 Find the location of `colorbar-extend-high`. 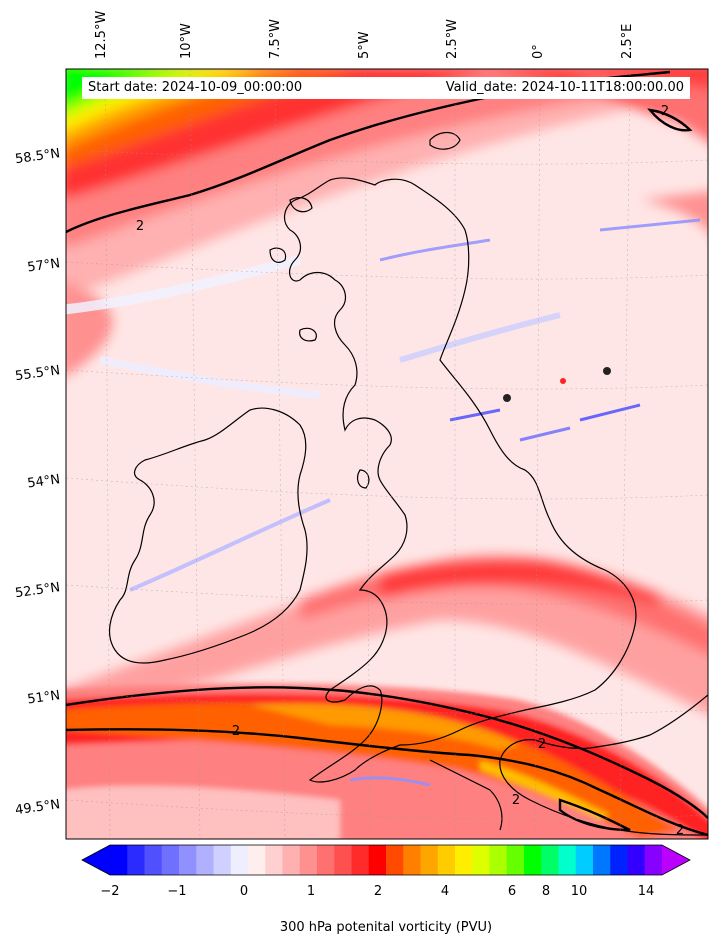

colorbar-extend-high is located at coordinates (676, 860).